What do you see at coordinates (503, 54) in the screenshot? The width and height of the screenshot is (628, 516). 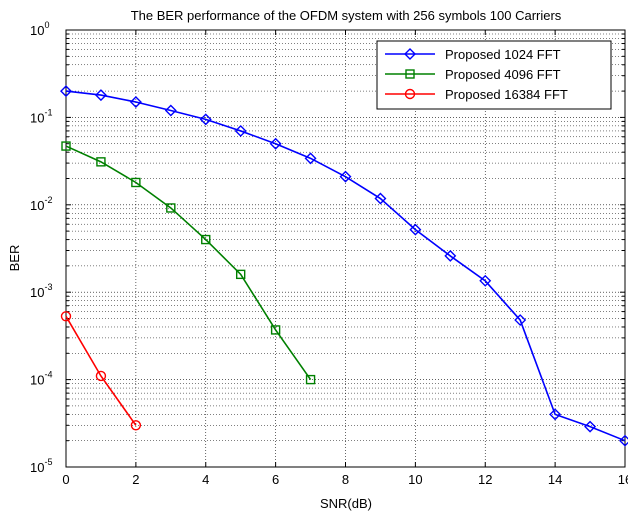 I see `legend-label: Proposed 1024 FFT` at bounding box center [503, 54].